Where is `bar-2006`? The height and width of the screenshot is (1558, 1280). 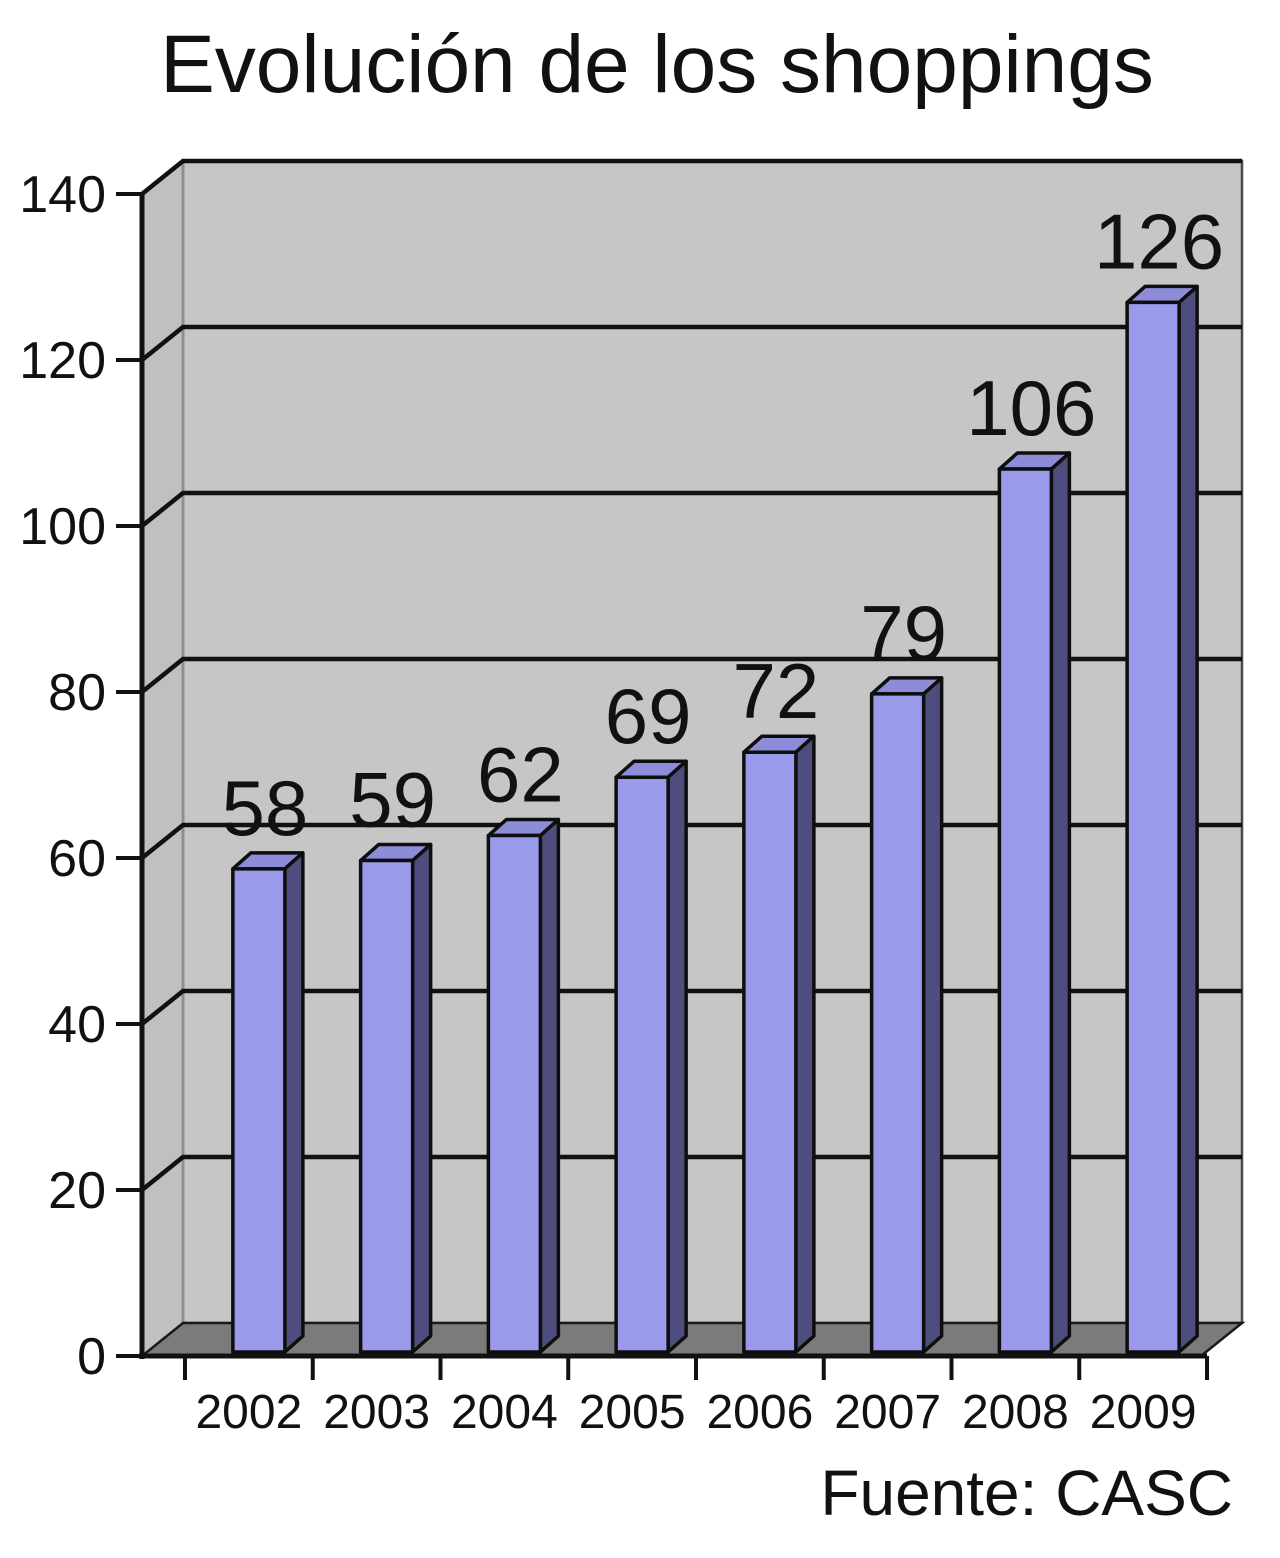 bar-2006 is located at coordinates (779, 1044).